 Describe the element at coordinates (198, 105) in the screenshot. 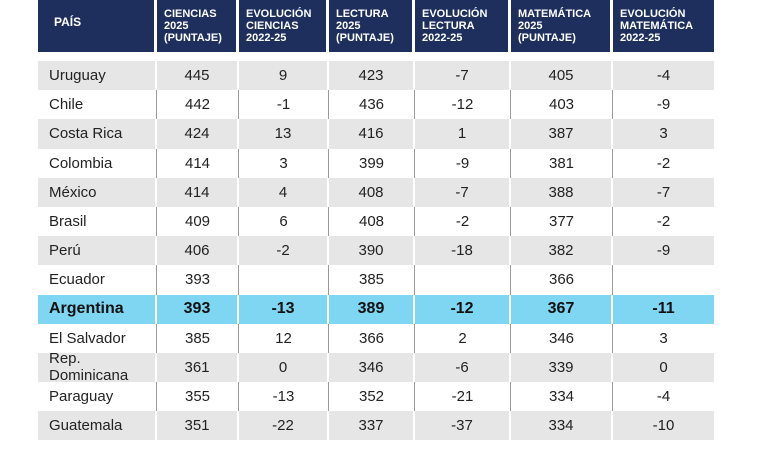

I see `ciencias-cell: 442` at that location.